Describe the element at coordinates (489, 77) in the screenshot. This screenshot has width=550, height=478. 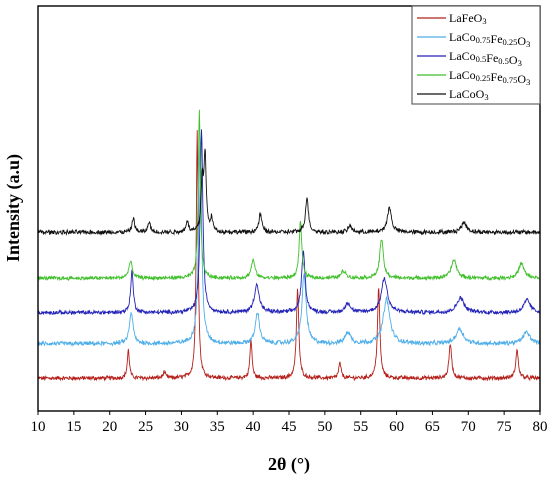
I see `legend-label-4: LaCo0.25Fe0.75O3` at that location.